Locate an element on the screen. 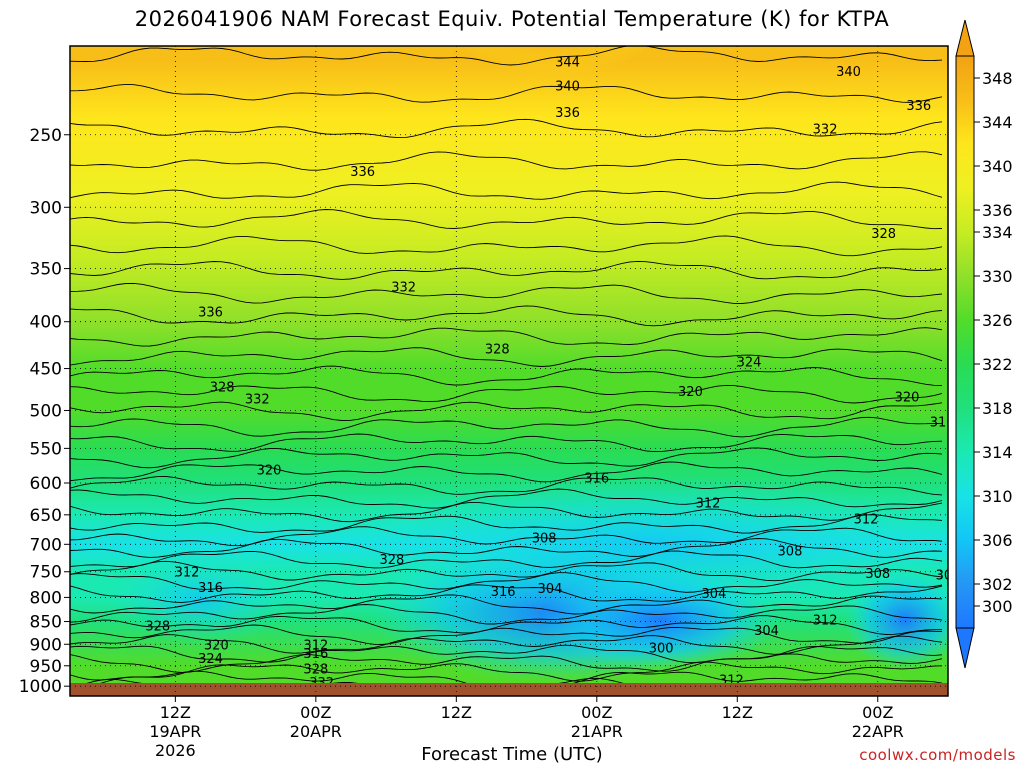 This screenshot has height=768, width=1024. y-tick-label: 500 is located at coordinates (46, 411).